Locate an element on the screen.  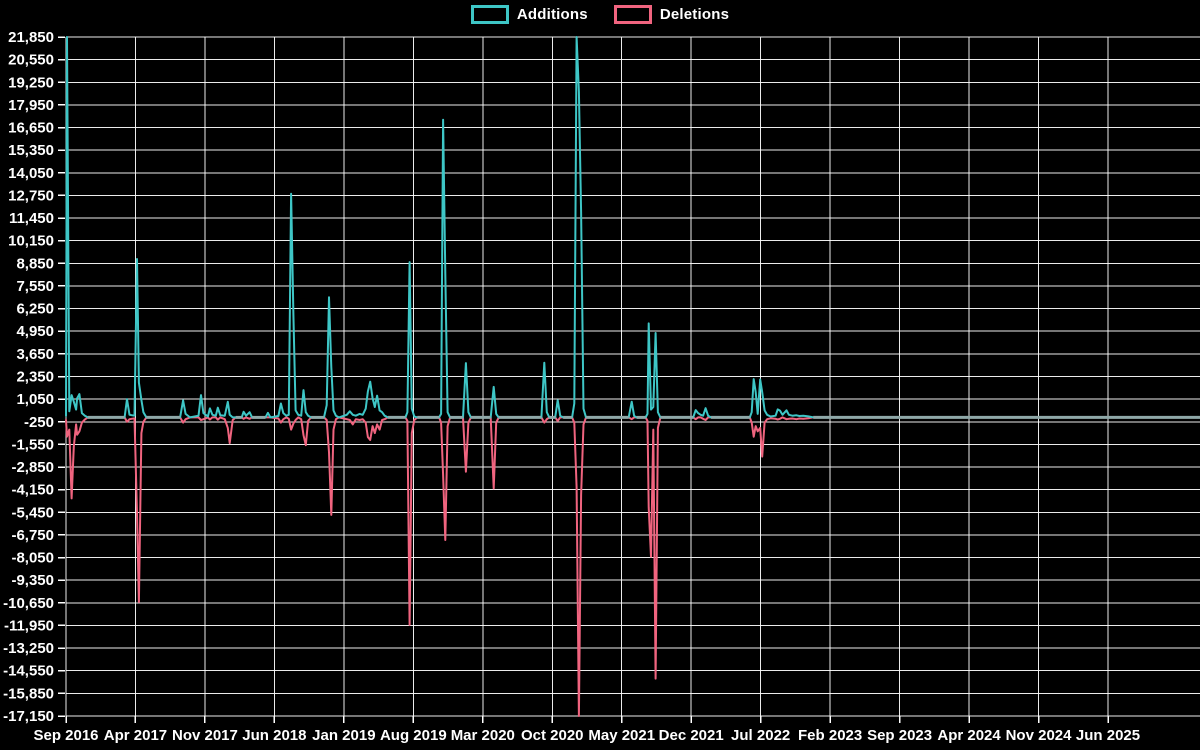
legend-swatch-additions is located at coordinates (489, 14).